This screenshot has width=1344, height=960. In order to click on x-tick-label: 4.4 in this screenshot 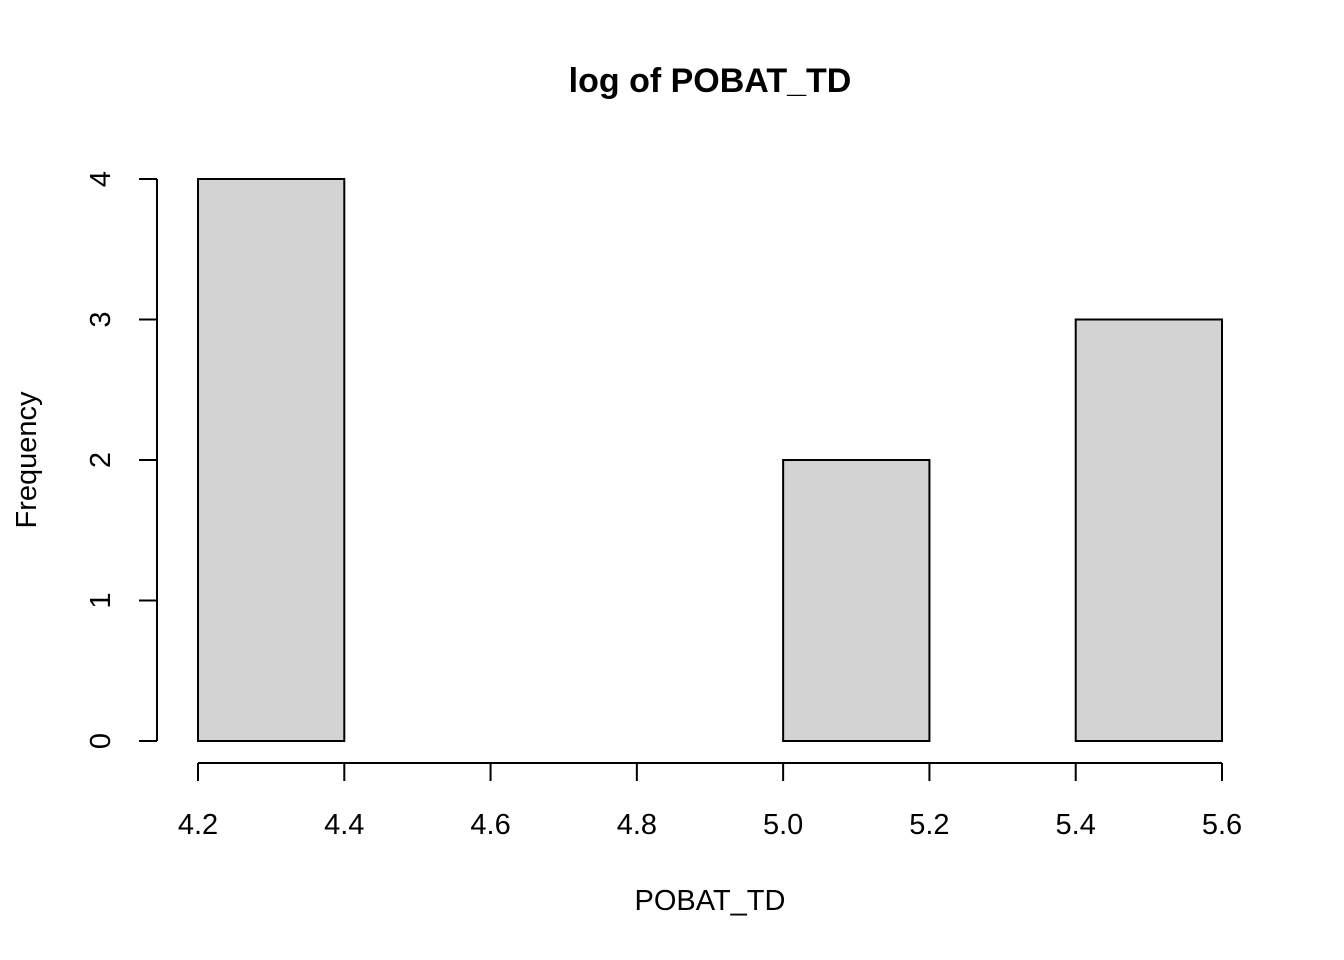, I will do `click(344, 825)`.